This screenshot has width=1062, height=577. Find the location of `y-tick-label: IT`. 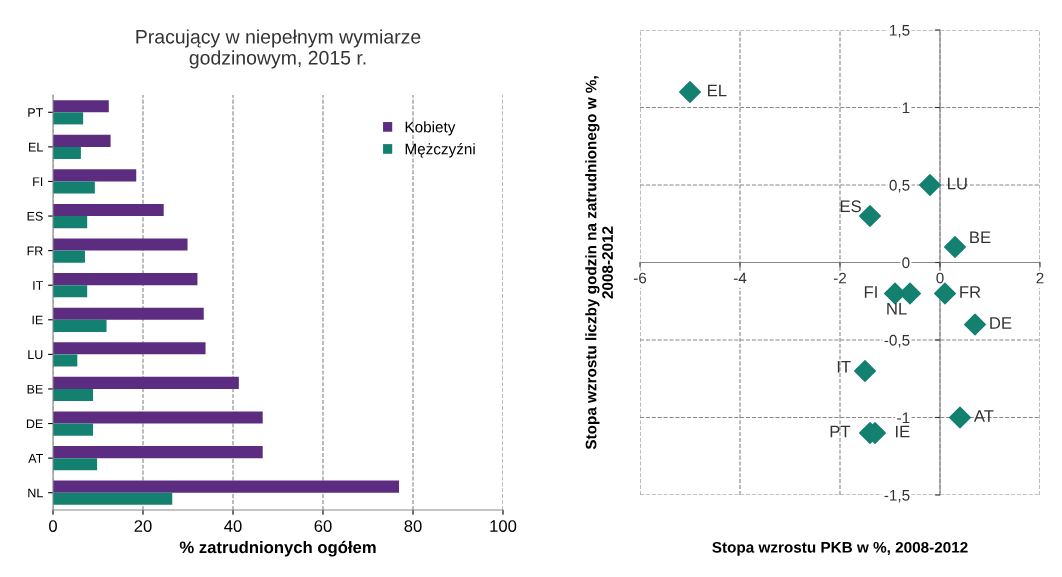

y-tick-label: IT is located at coordinates (38, 285).